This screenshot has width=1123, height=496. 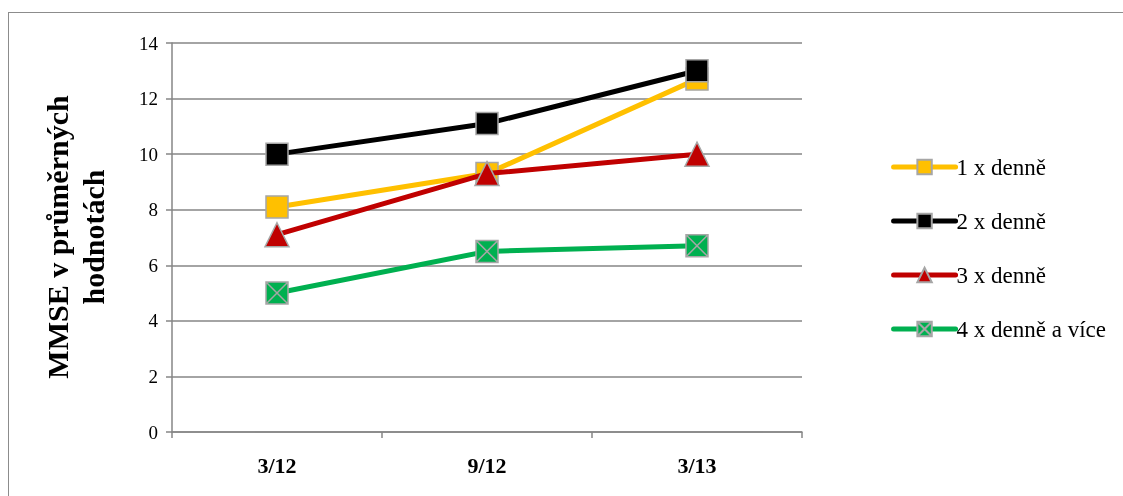 I want to click on y-tick-label: 2, so click(x=153, y=376).